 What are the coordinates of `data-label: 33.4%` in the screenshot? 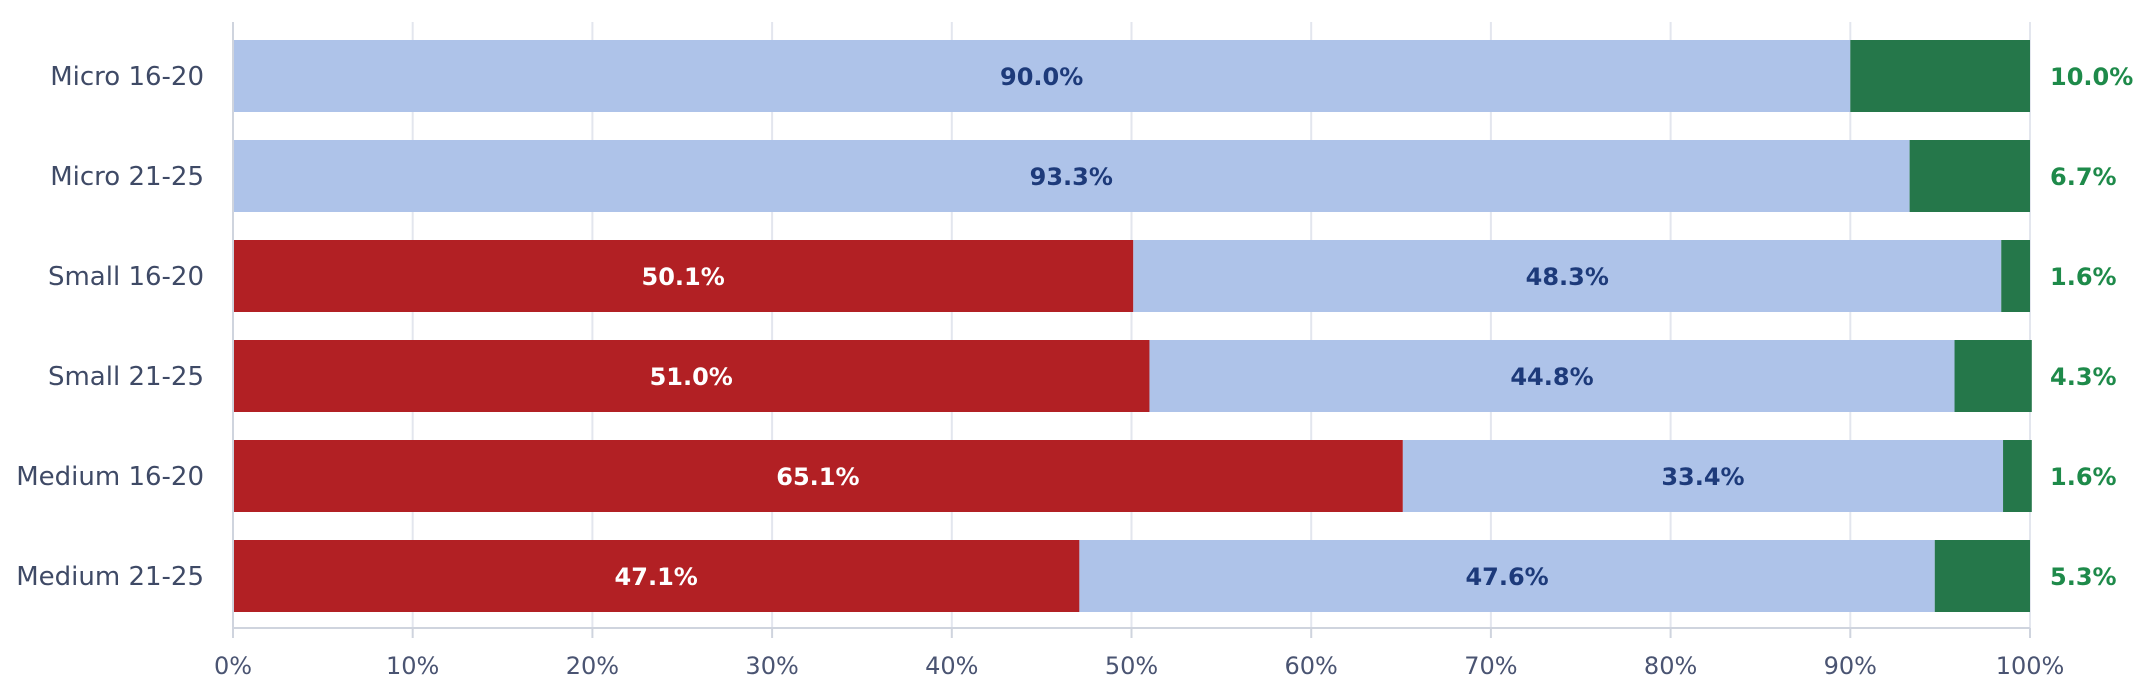 It's located at (1702, 477).